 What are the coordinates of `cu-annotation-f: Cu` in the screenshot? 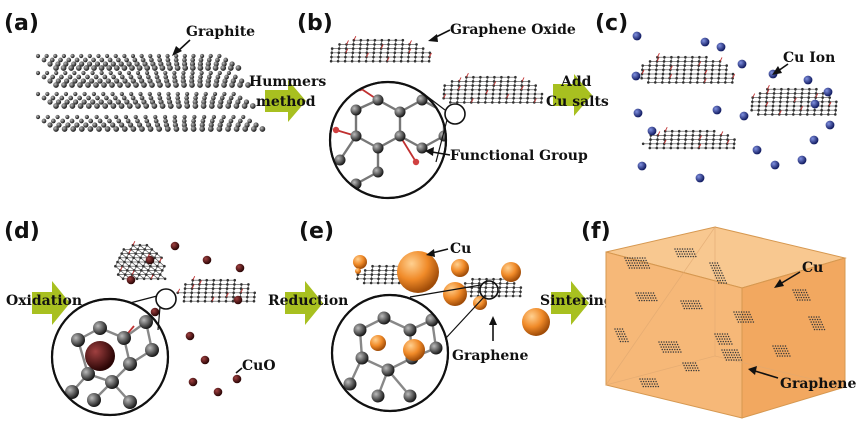 It's located at (812, 268).